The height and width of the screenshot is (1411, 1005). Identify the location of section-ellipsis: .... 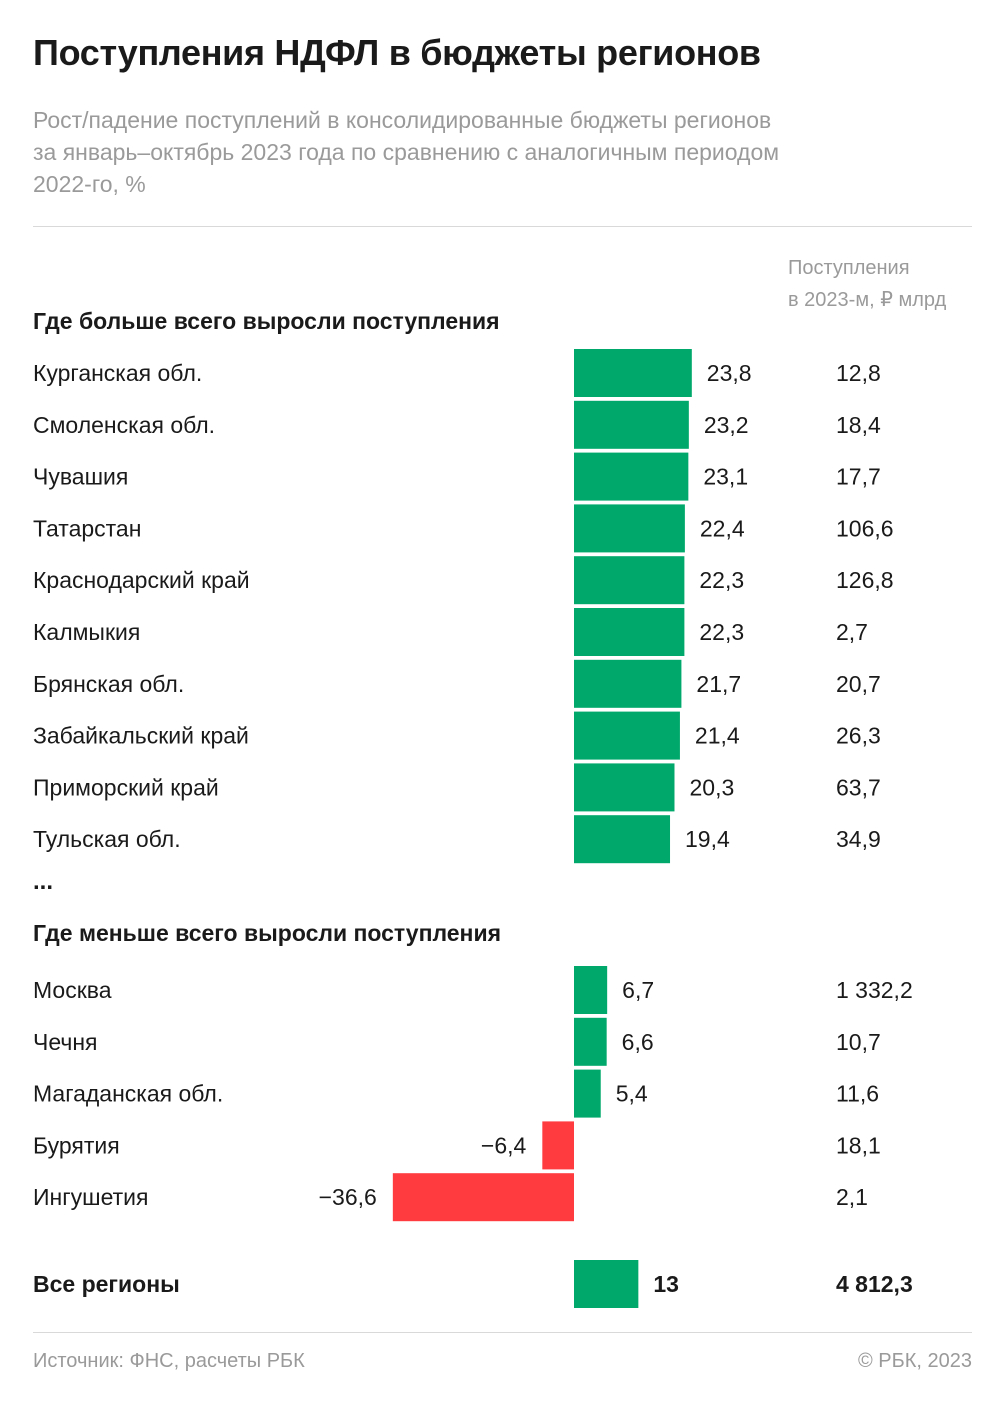
(43, 881).